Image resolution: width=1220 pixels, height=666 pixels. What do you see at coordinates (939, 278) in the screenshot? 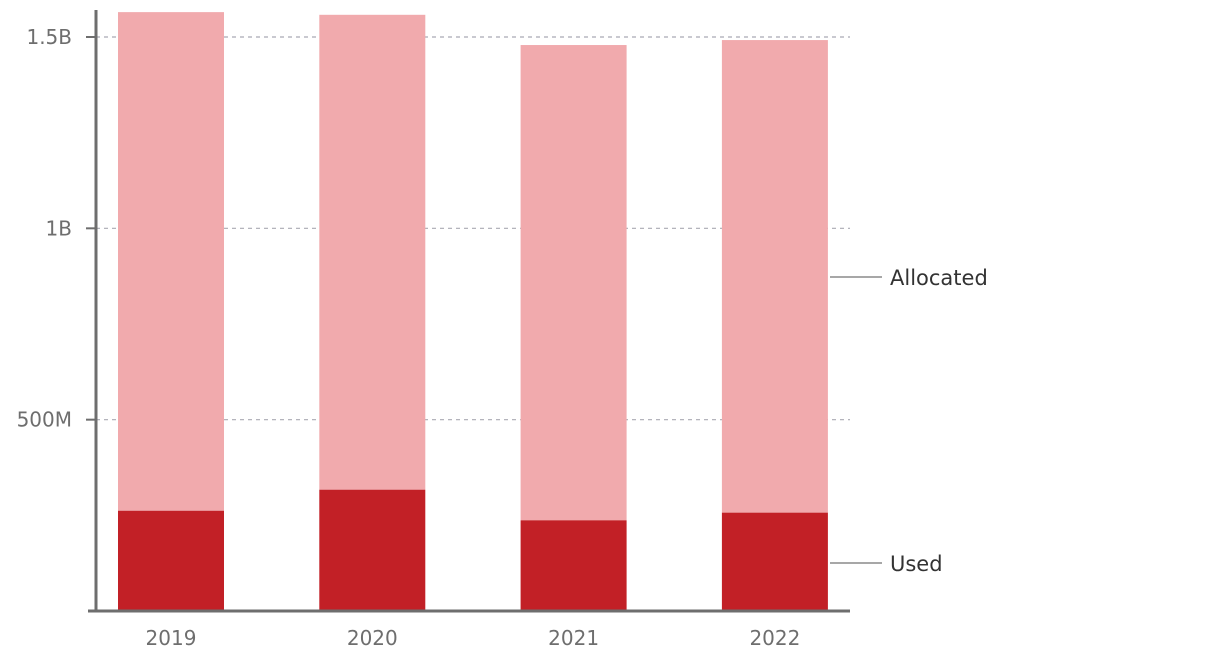
I see `legend-label-allocated: Allocated` at bounding box center [939, 278].